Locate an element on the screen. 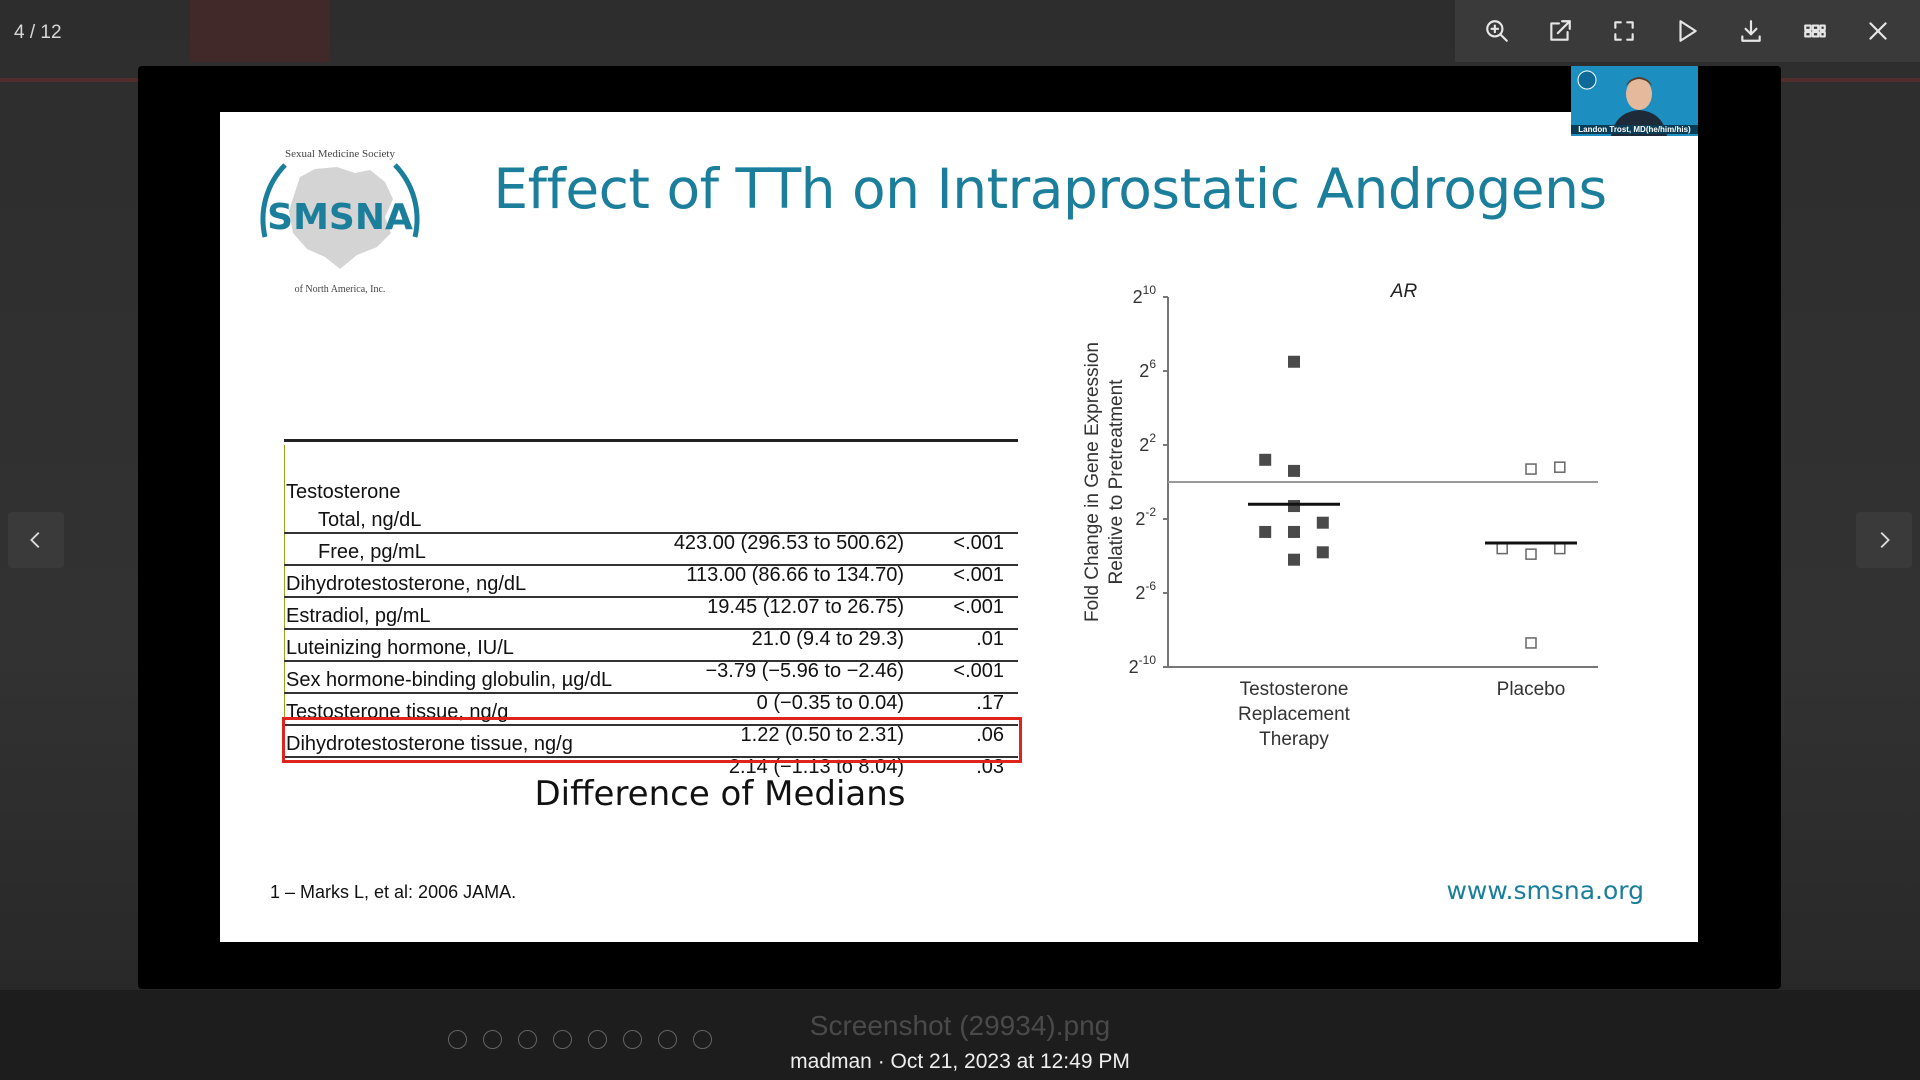  viewer-toolbar is located at coordinates (1687, 31).